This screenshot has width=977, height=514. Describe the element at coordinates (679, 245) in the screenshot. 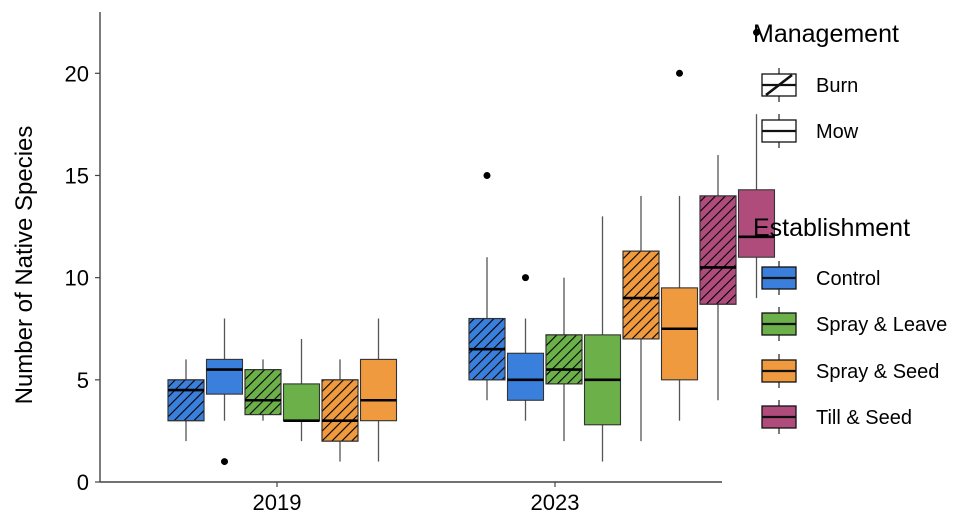

I see `box-2023-spray-seed-mow` at that location.